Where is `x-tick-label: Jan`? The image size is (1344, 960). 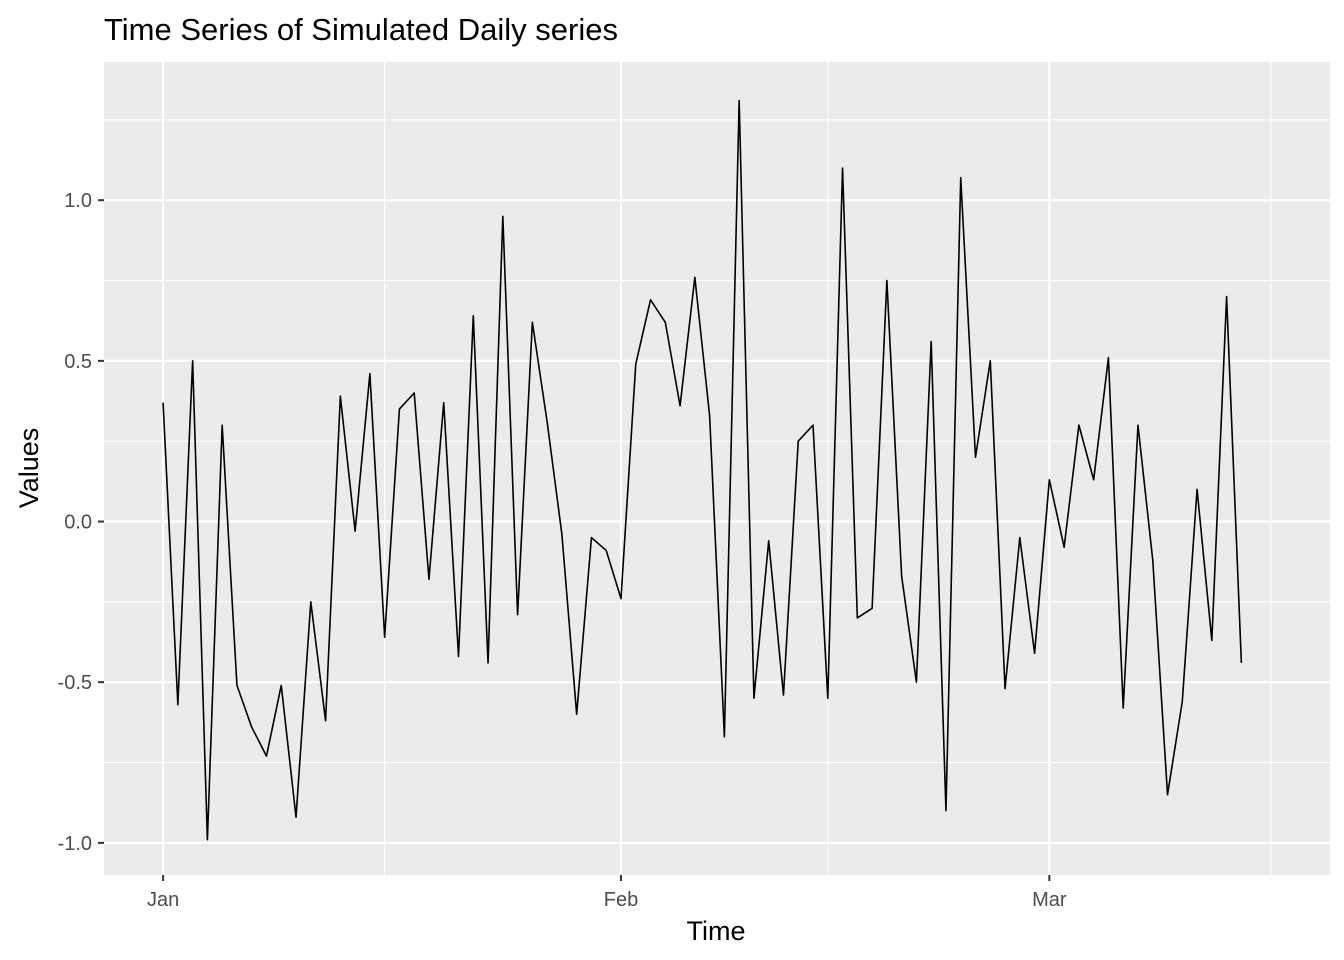 x-tick-label: Jan is located at coordinates (163, 900).